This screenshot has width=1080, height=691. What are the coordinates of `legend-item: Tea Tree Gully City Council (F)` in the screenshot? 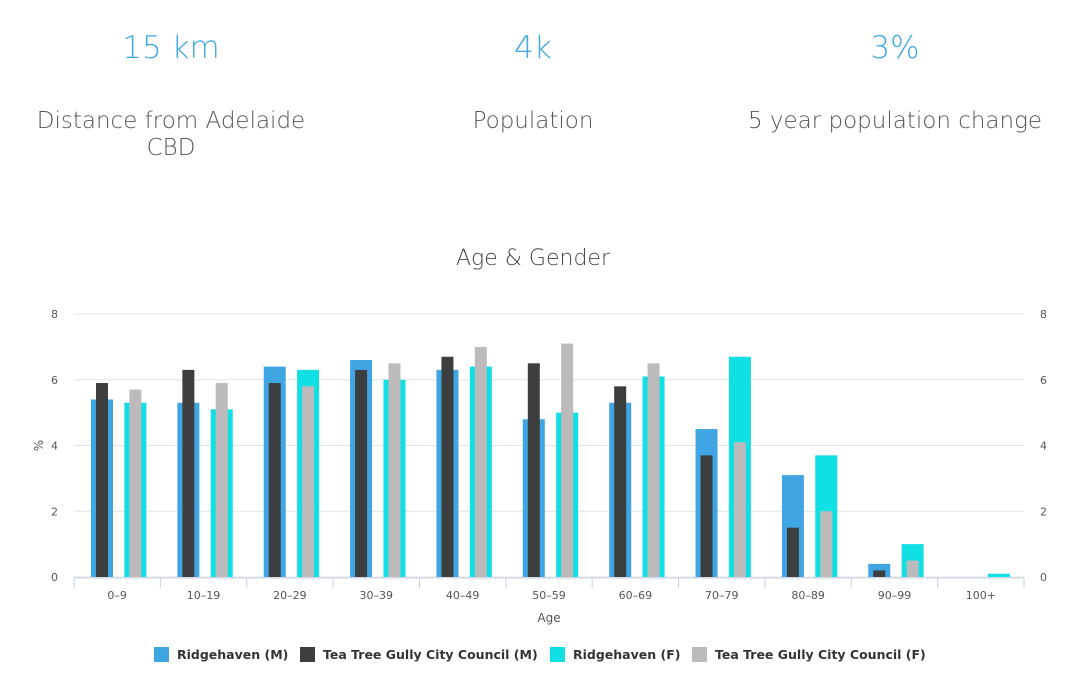 It's located at (809, 654).